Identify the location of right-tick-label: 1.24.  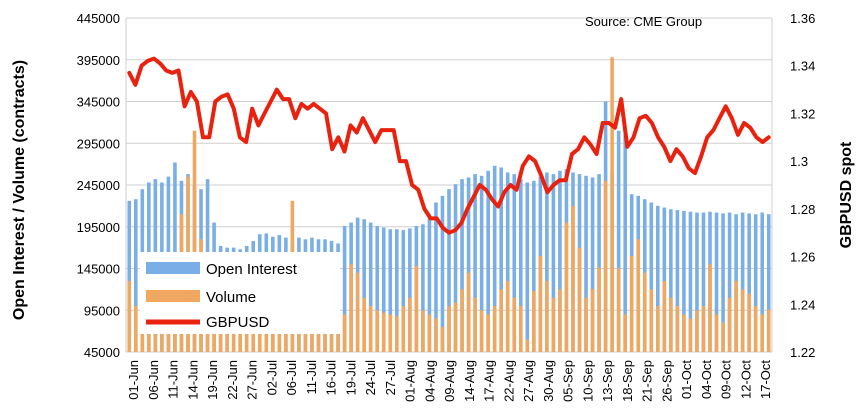
(802, 304).